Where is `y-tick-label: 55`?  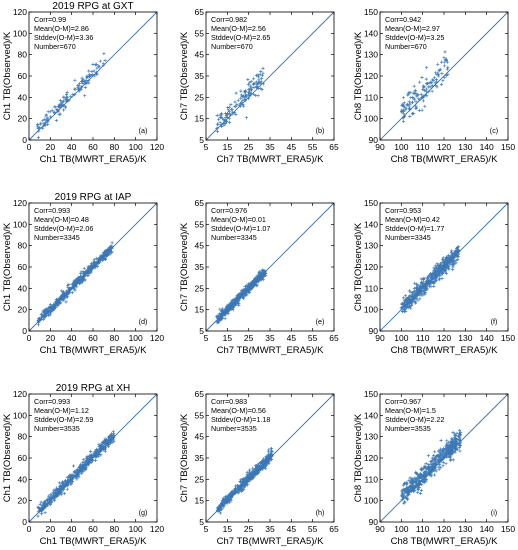
y-tick-label: 55 is located at coordinates (200, 224).